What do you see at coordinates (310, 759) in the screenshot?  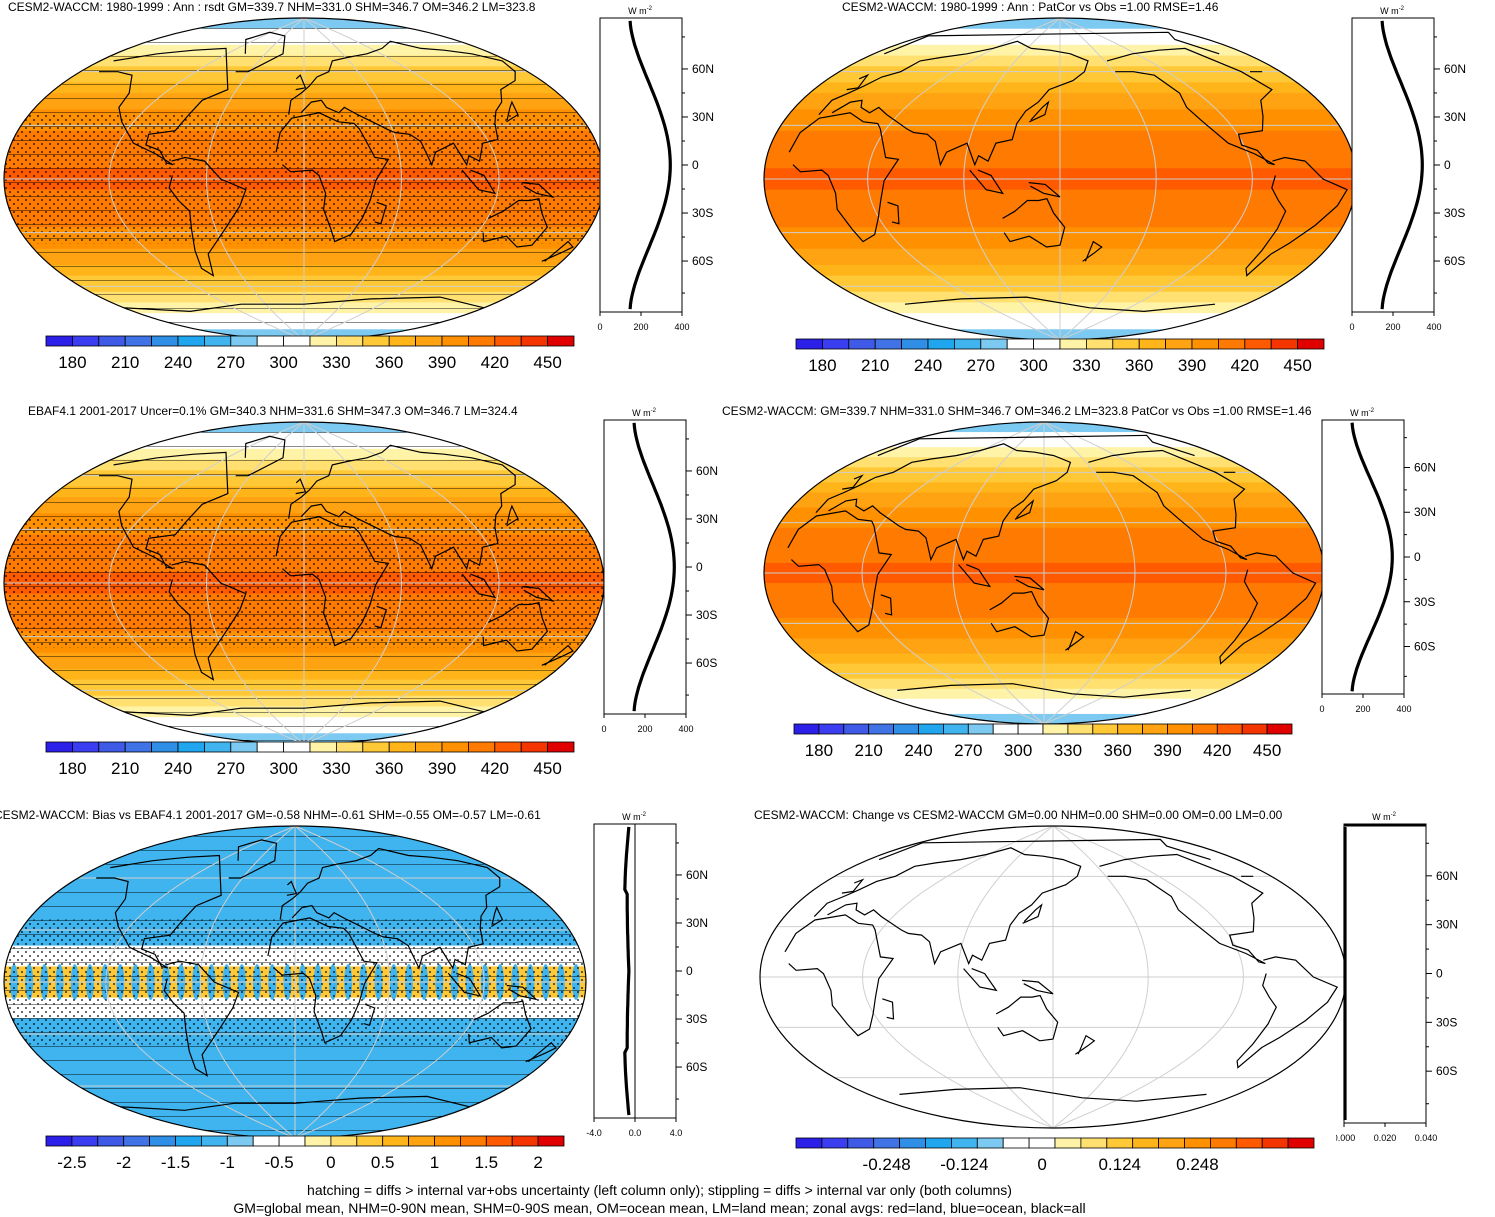 I see `colorbar-obs: 180210240270300330360390420450480` at bounding box center [310, 759].